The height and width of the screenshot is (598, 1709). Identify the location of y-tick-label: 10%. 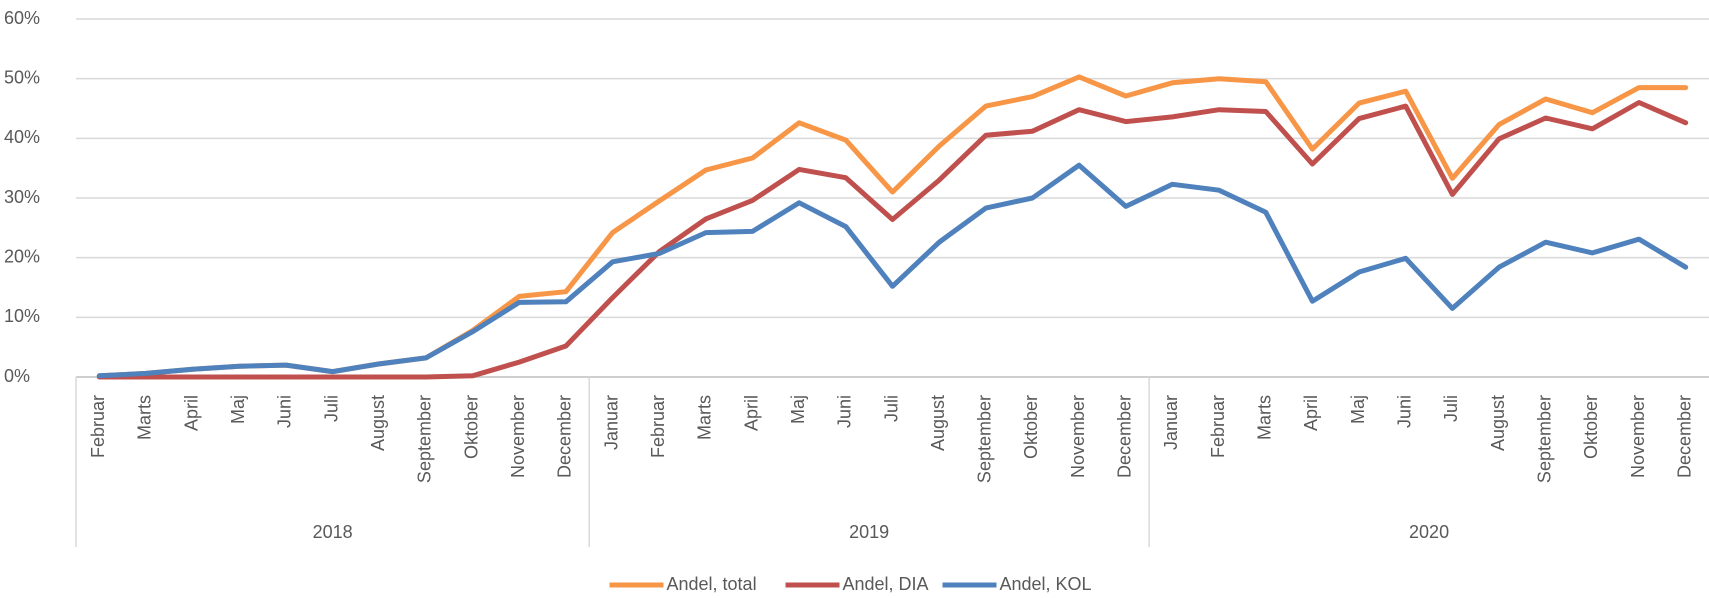
(22, 316).